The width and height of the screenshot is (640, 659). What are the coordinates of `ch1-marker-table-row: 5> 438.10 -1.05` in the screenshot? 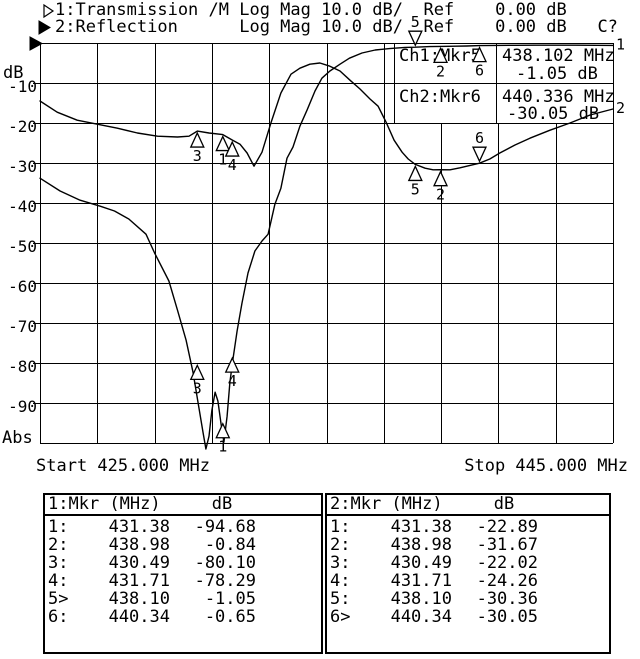 It's located at (183, 599).